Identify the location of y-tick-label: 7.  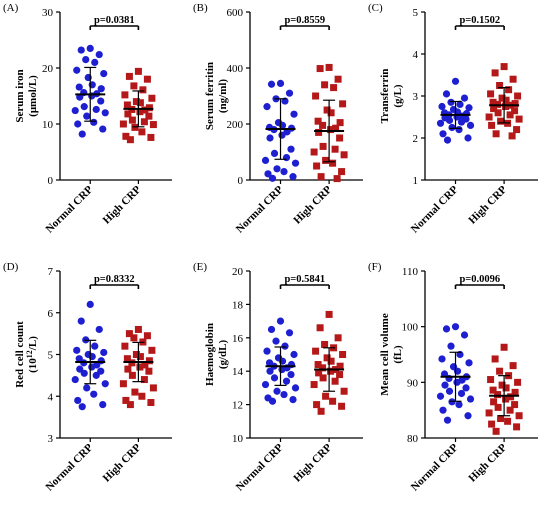
(51, 272).